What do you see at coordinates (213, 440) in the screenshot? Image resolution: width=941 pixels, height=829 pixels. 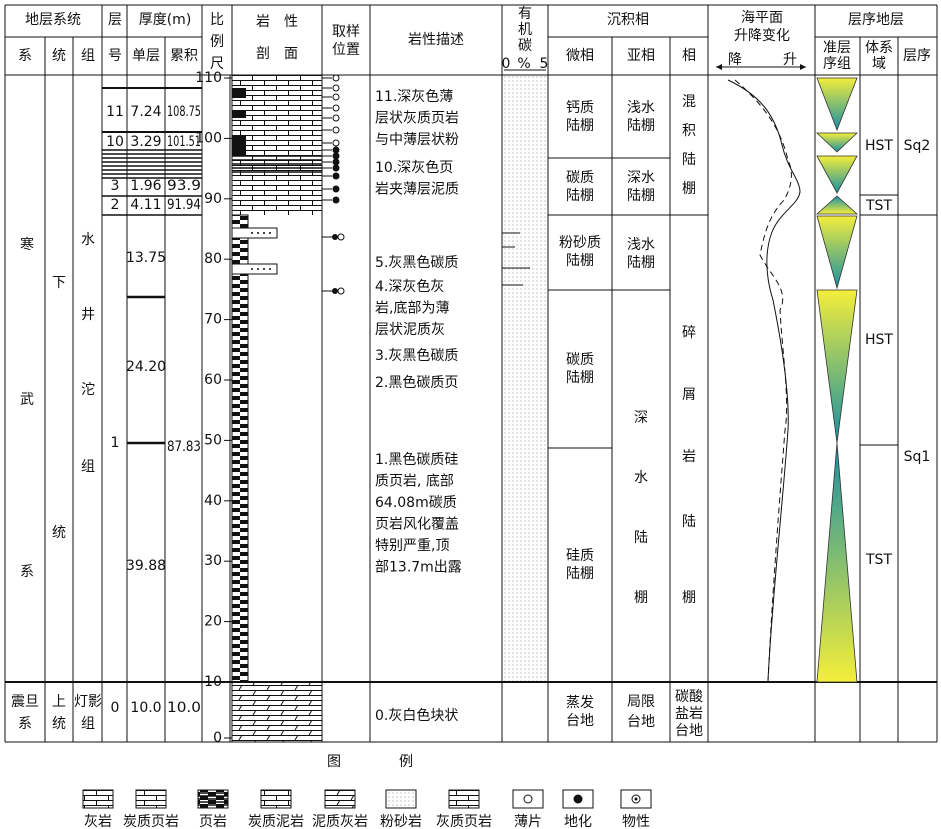 I see `scale-label: 50` at bounding box center [213, 440].